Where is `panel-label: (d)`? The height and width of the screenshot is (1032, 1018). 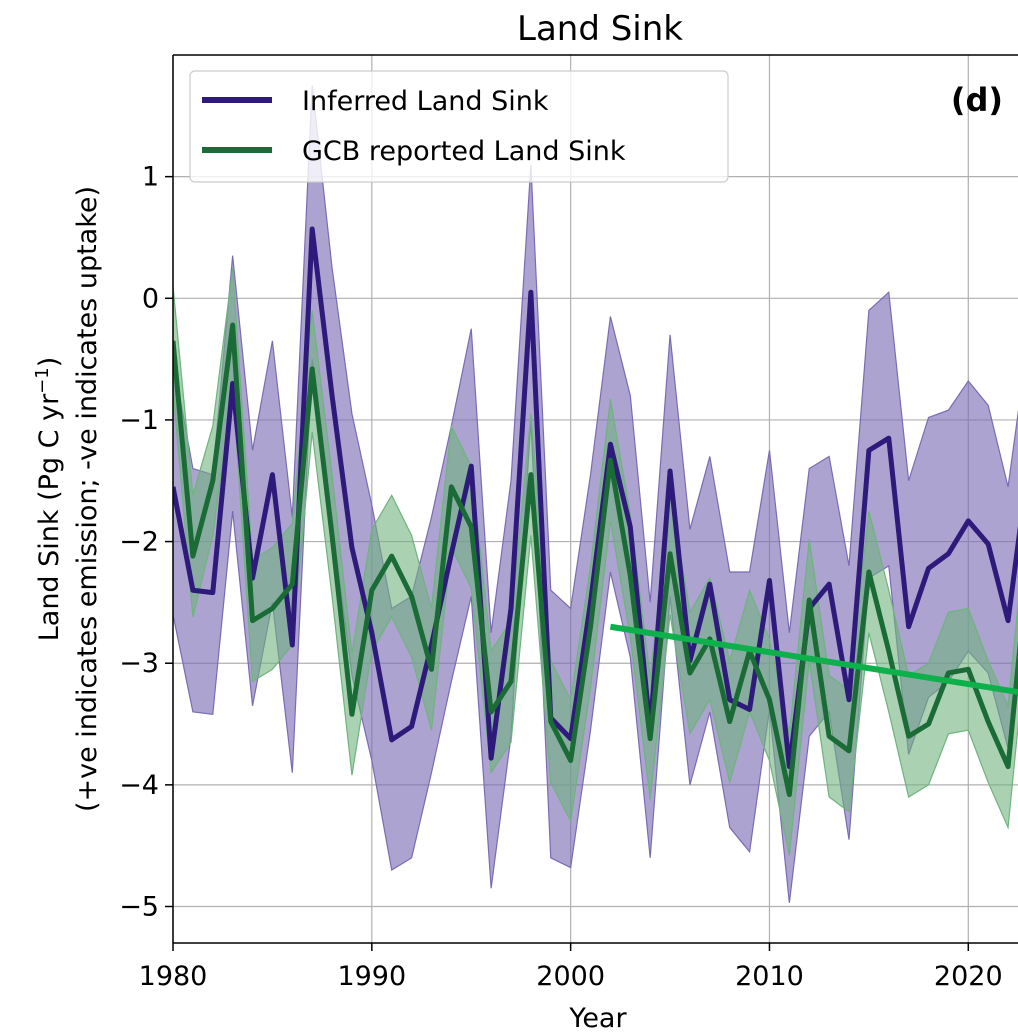
panel-label: (d) is located at coordinates (977, 100).